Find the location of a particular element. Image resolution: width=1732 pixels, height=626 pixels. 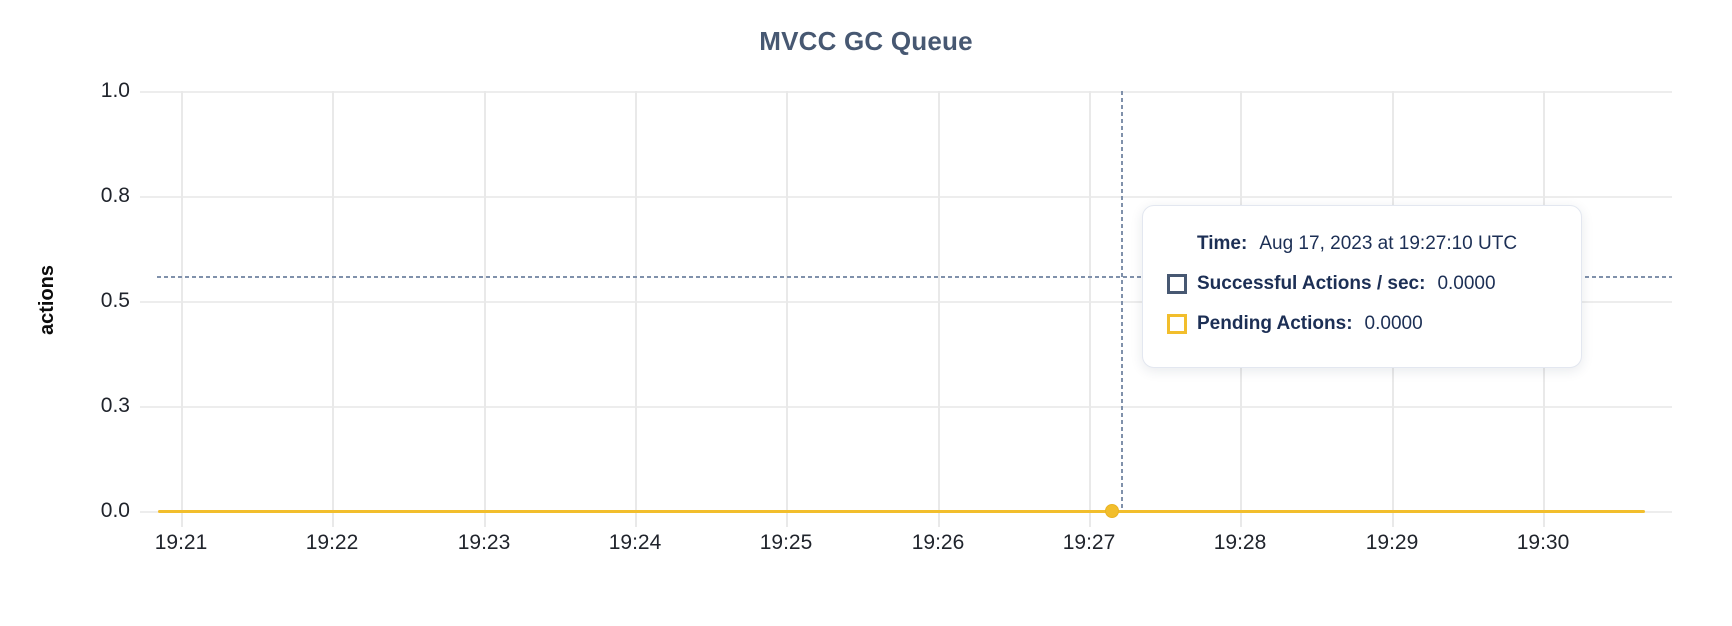

tooltip-series-label: Successful Actions / sec: is located at coordinates (1311, 283).